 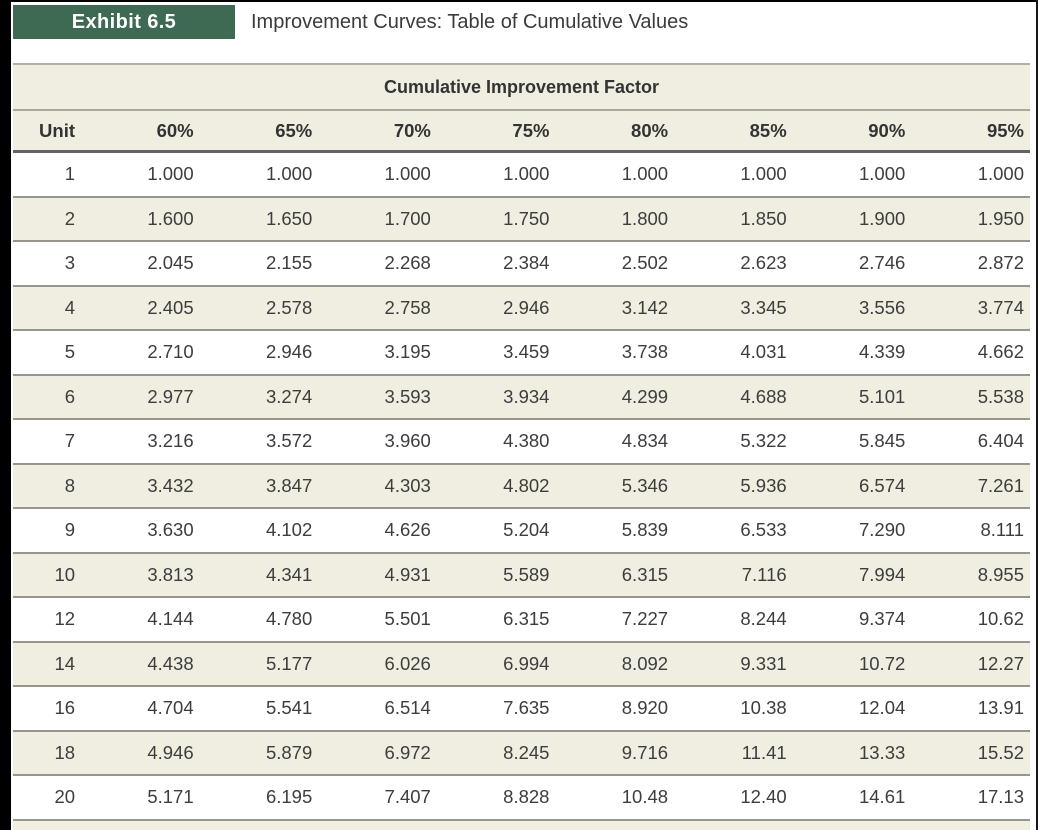 I want to click on value-cell: 12.04, so click(x=882, y=708).